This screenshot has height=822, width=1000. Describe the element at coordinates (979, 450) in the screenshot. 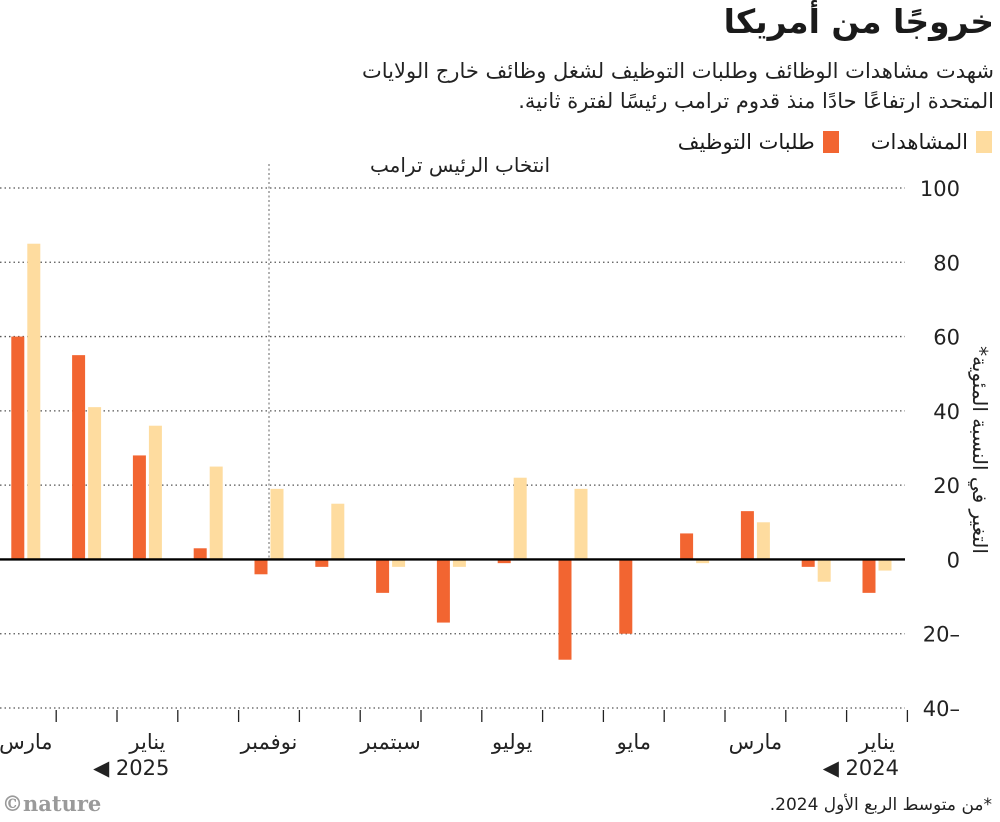

I see `y-axis-title: التغير في النسبة المئوية*` at that location.